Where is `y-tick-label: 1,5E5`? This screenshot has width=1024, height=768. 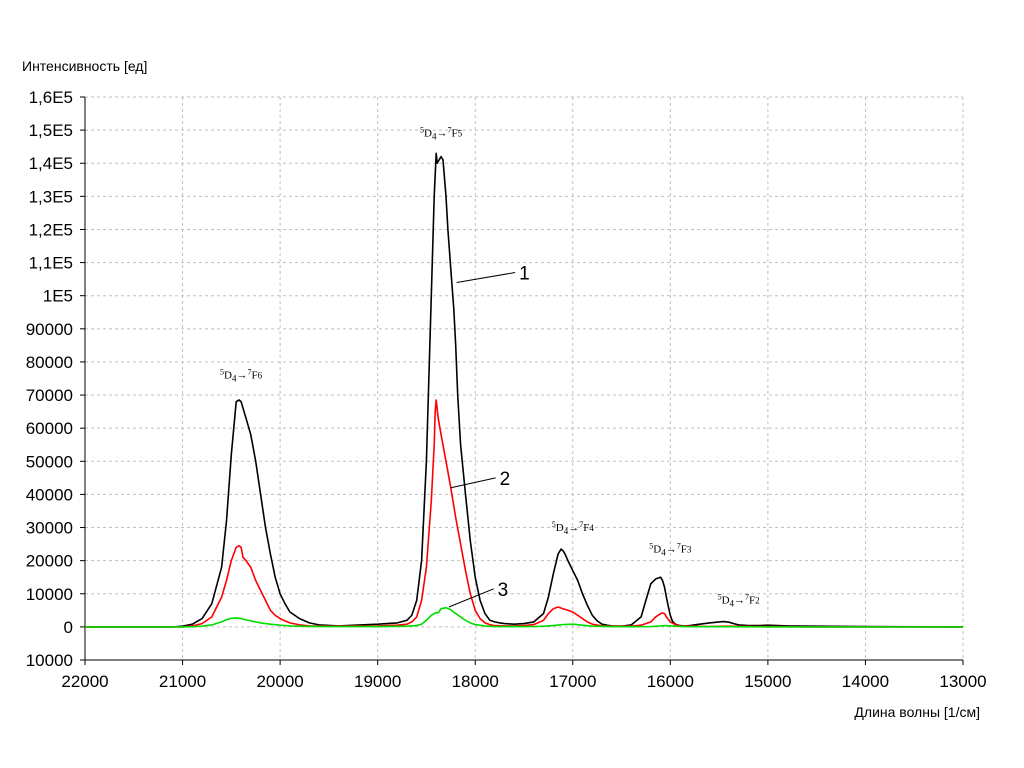 y-tick-label: 1,5E5 is located at coordinates (51, 130).